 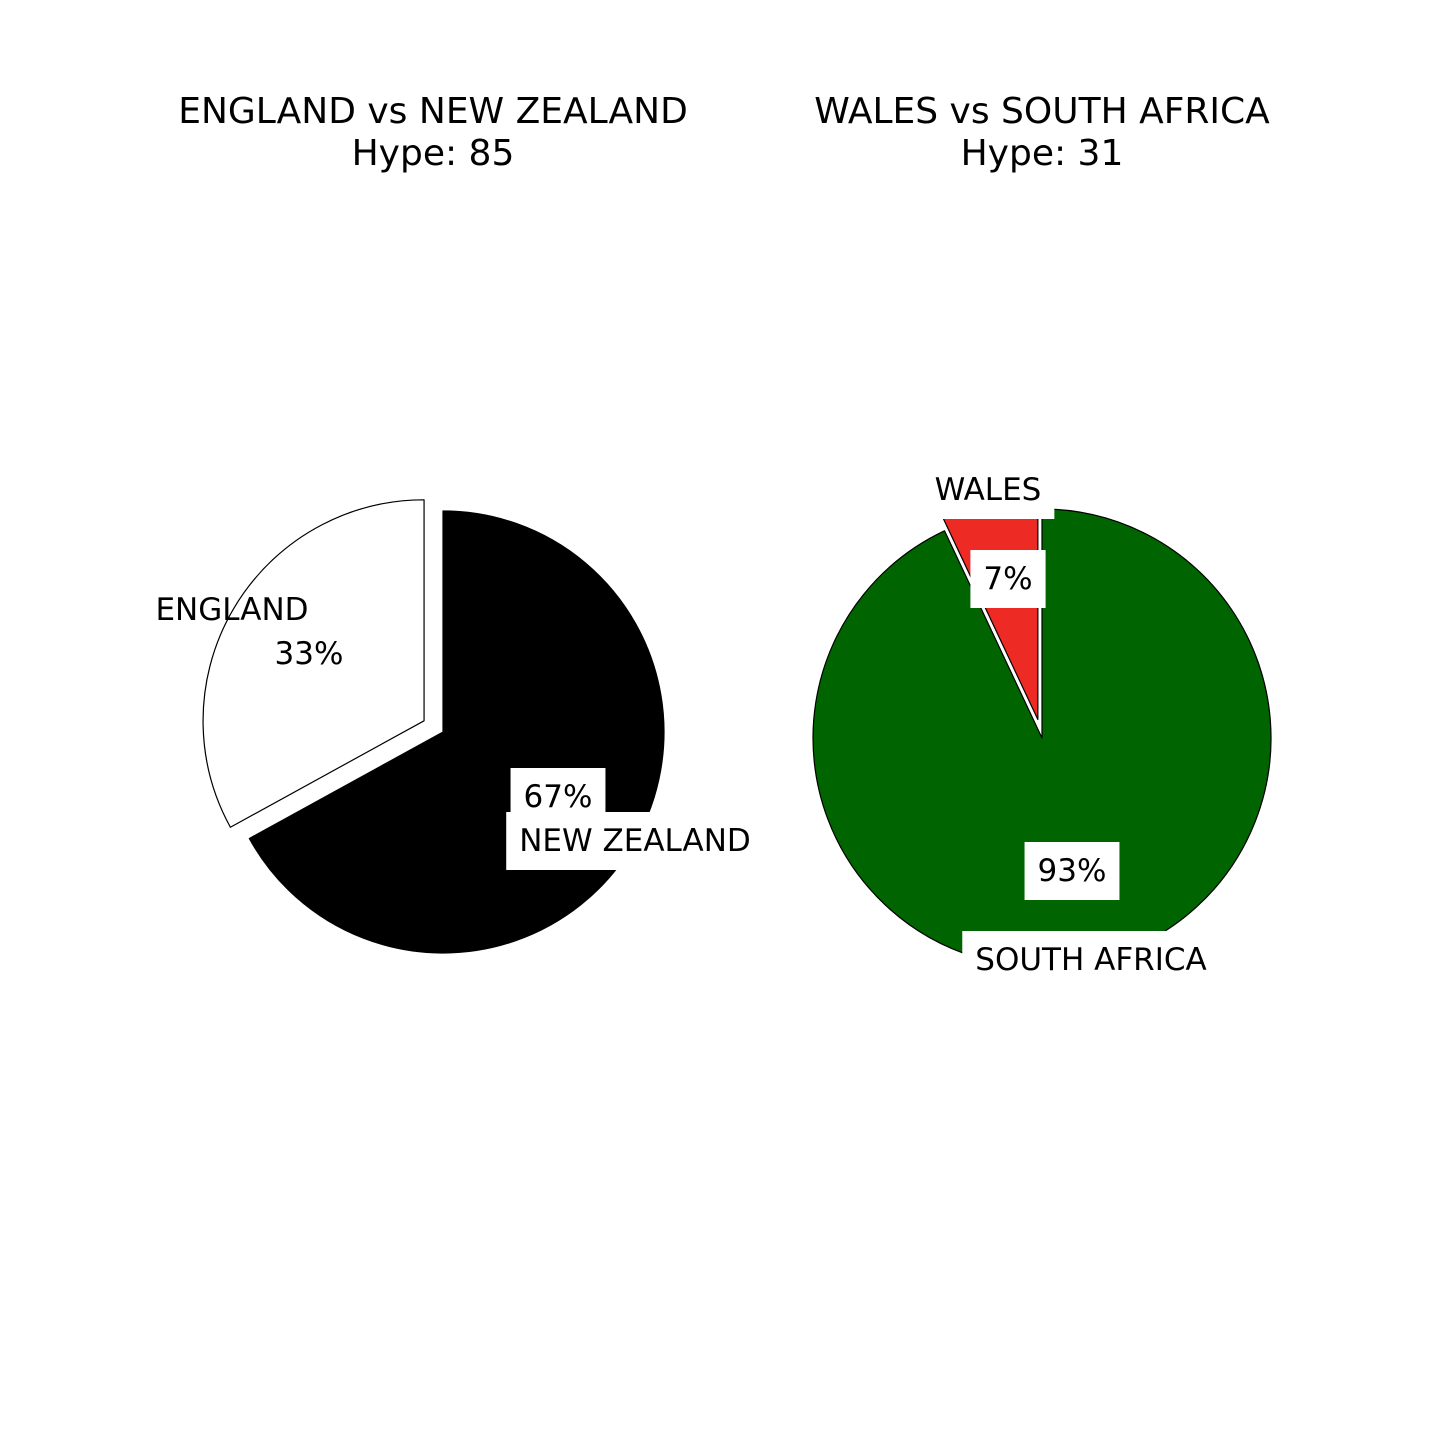 I want to click on slice-label-wales: WALES, so click(x=988, y=490).